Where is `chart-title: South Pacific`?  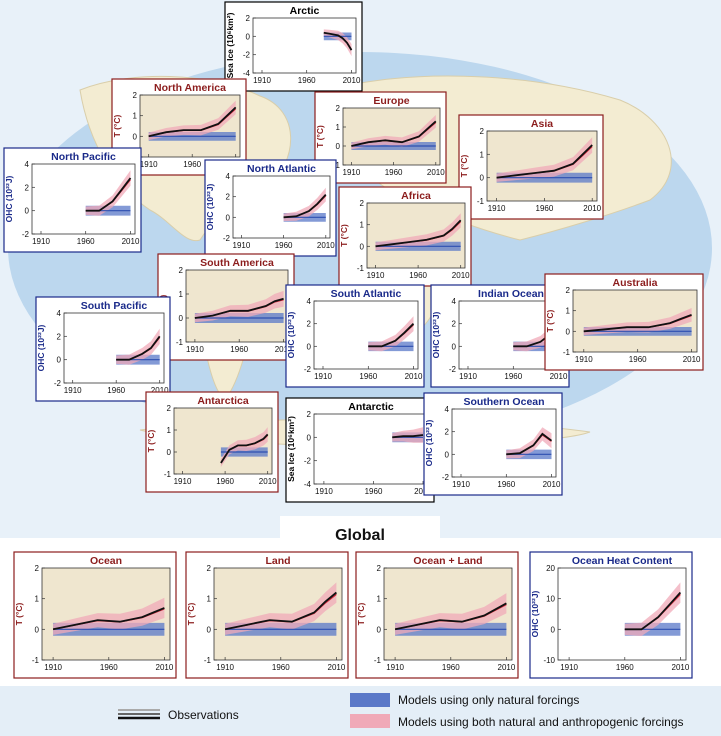 chart-title: South Pacific is located at coordinates (114, 306).